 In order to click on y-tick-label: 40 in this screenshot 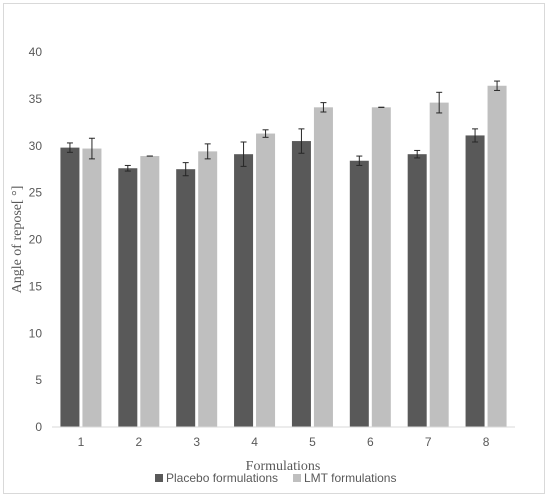, I will do `click(36, 52)`.